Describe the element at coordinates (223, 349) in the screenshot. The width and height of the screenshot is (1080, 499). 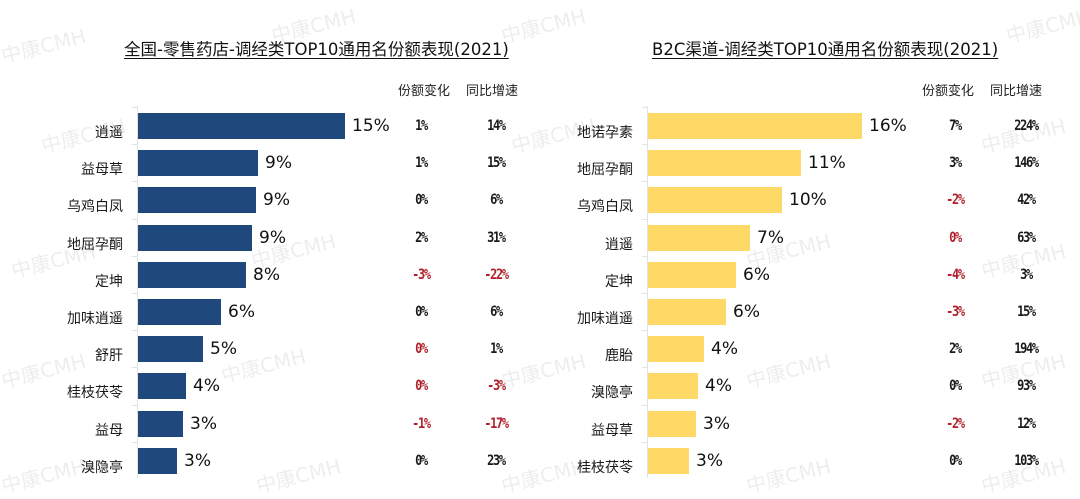
I see `value-label: 5%` at that location.